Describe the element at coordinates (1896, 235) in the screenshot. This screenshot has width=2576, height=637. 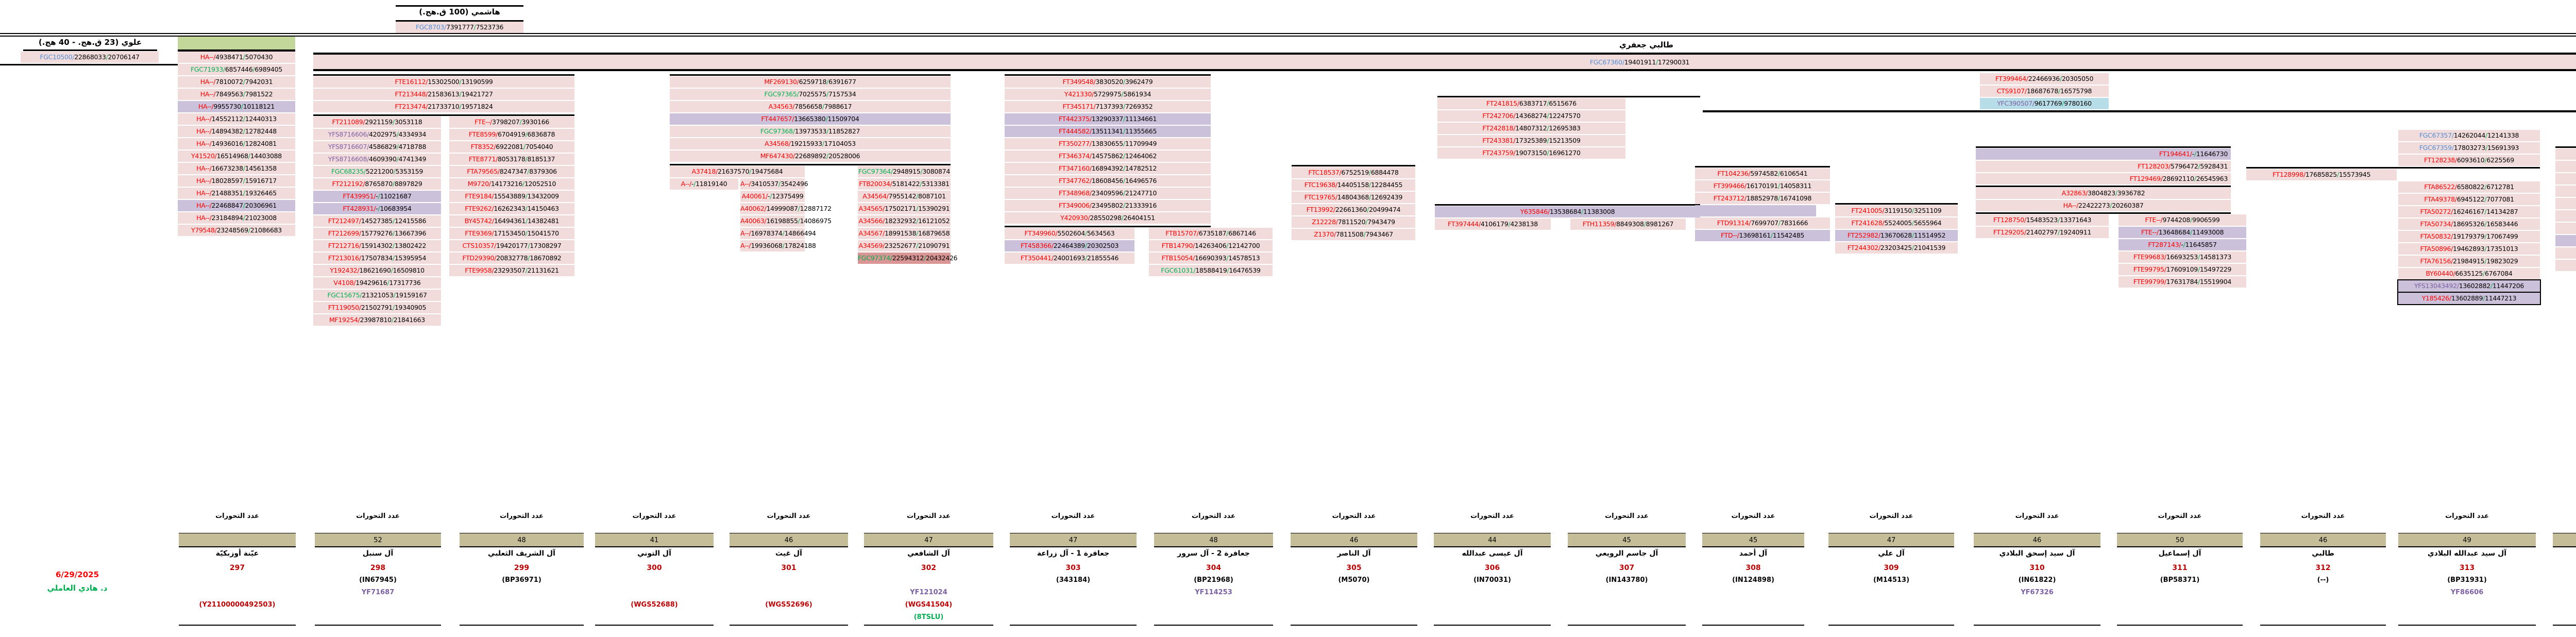
I see `snp-cell: FT252982/13670628/11514952` at that location.